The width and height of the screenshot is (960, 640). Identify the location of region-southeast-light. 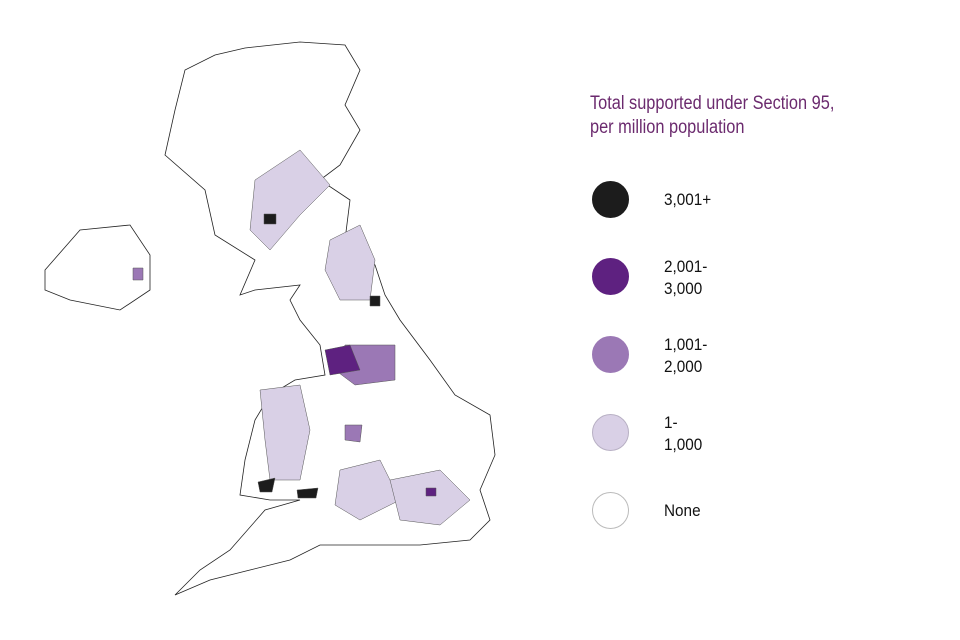
(430, 497).